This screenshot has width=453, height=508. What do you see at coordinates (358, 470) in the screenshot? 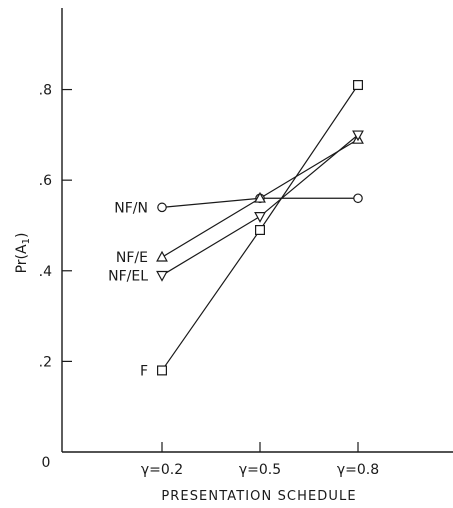
I see `x-tick-label-2: γ=0.8` at bounding box center [358, 470].